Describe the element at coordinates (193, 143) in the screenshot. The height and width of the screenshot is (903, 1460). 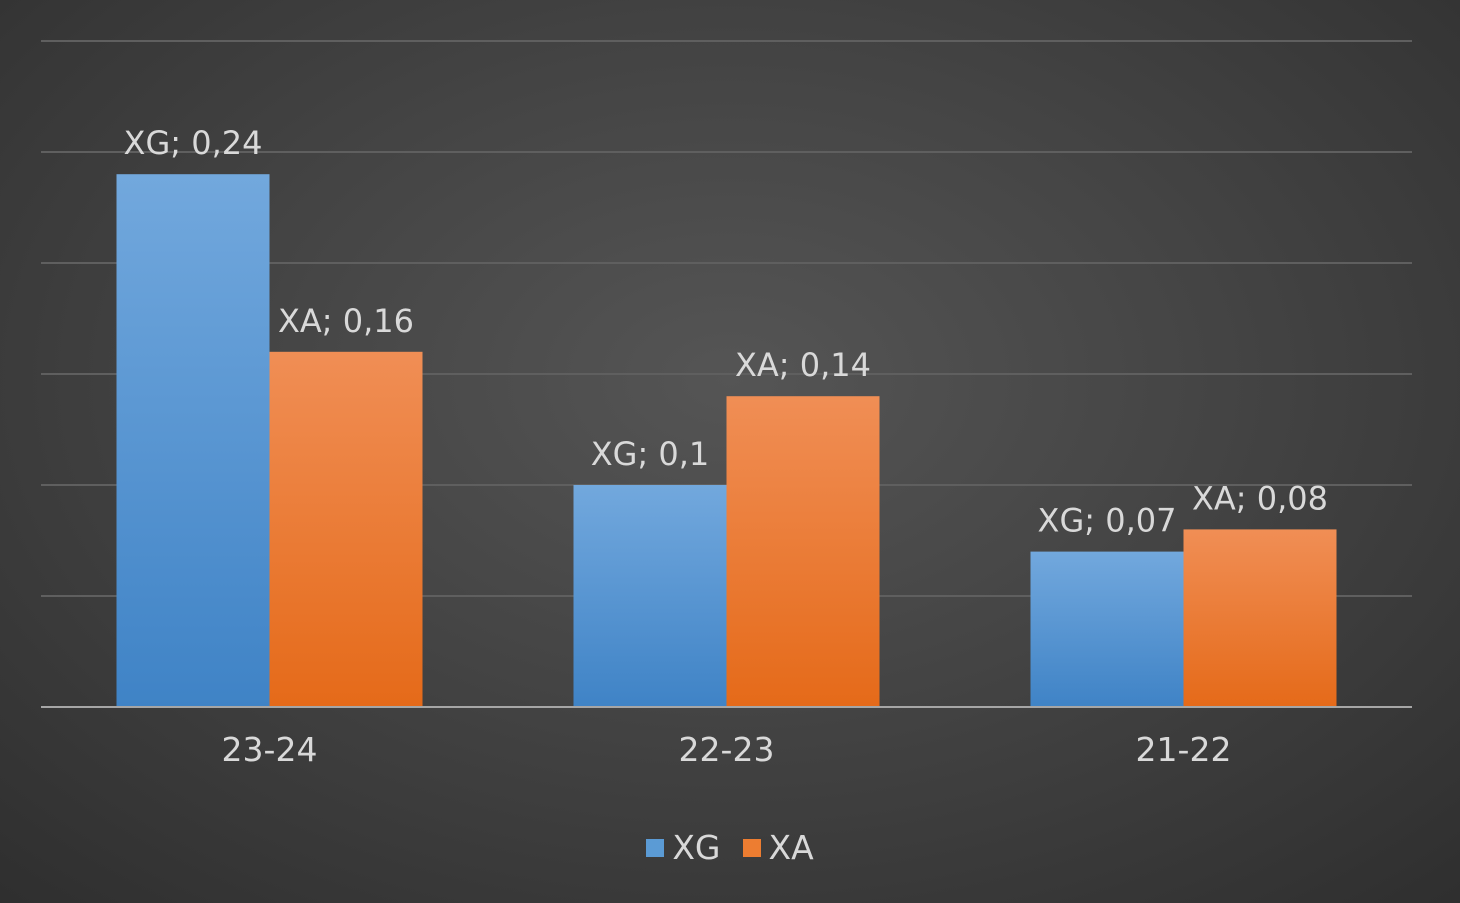
I see `data-label-xg-23-24: XG; 0,24` at that location.